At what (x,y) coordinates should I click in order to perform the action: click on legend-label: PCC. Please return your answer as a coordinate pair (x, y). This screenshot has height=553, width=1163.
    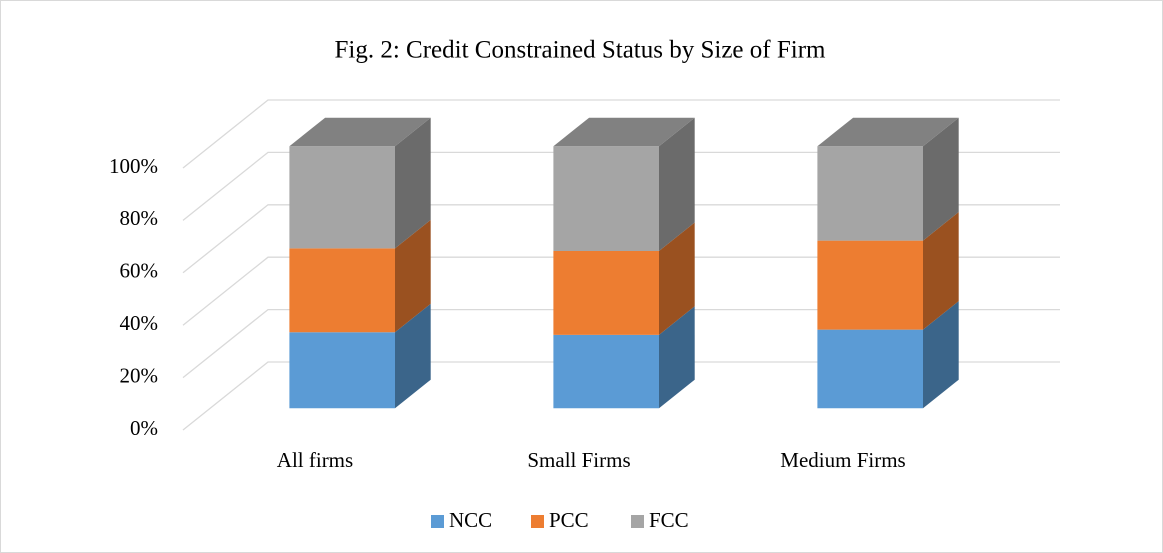
    Looking at the image, I should click on (569, 520).